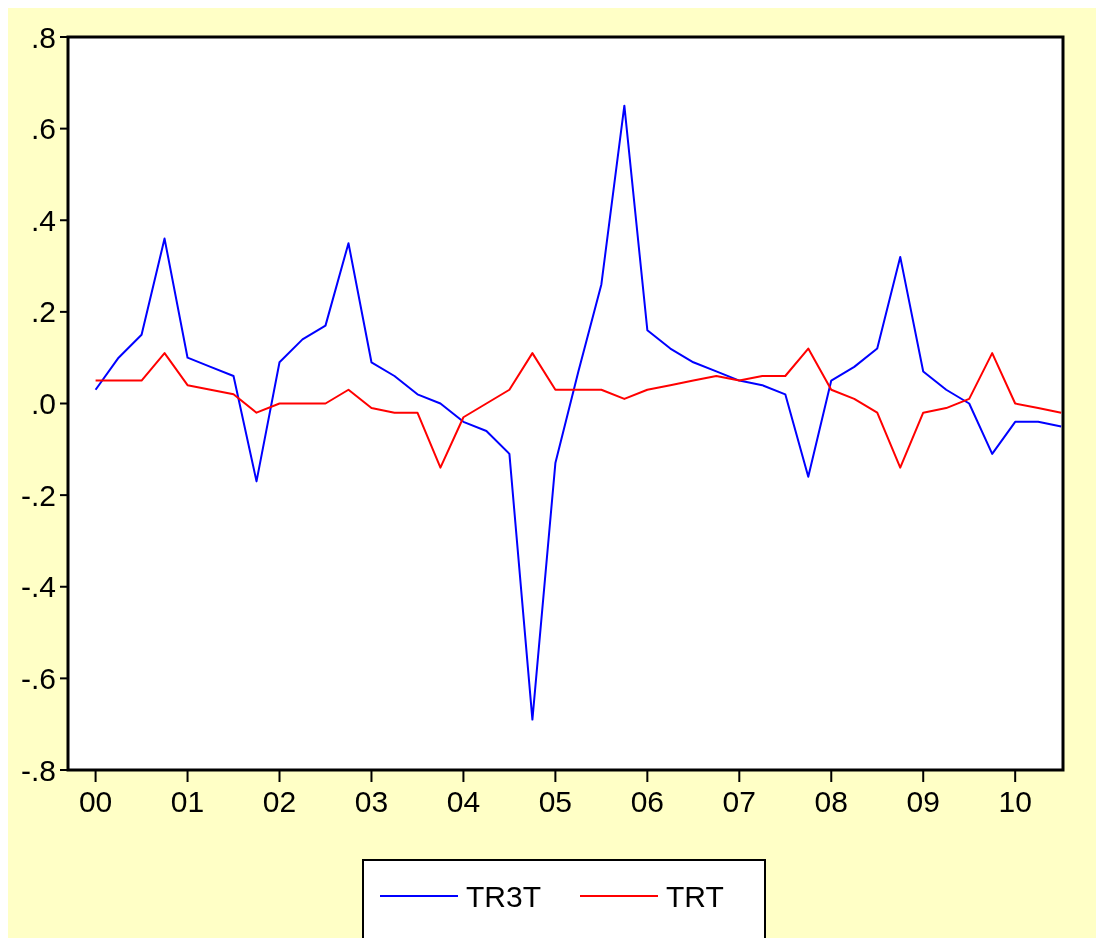 The image size is (1104, 946). I want to click on y-tick-label: .6, so click(43, 129).